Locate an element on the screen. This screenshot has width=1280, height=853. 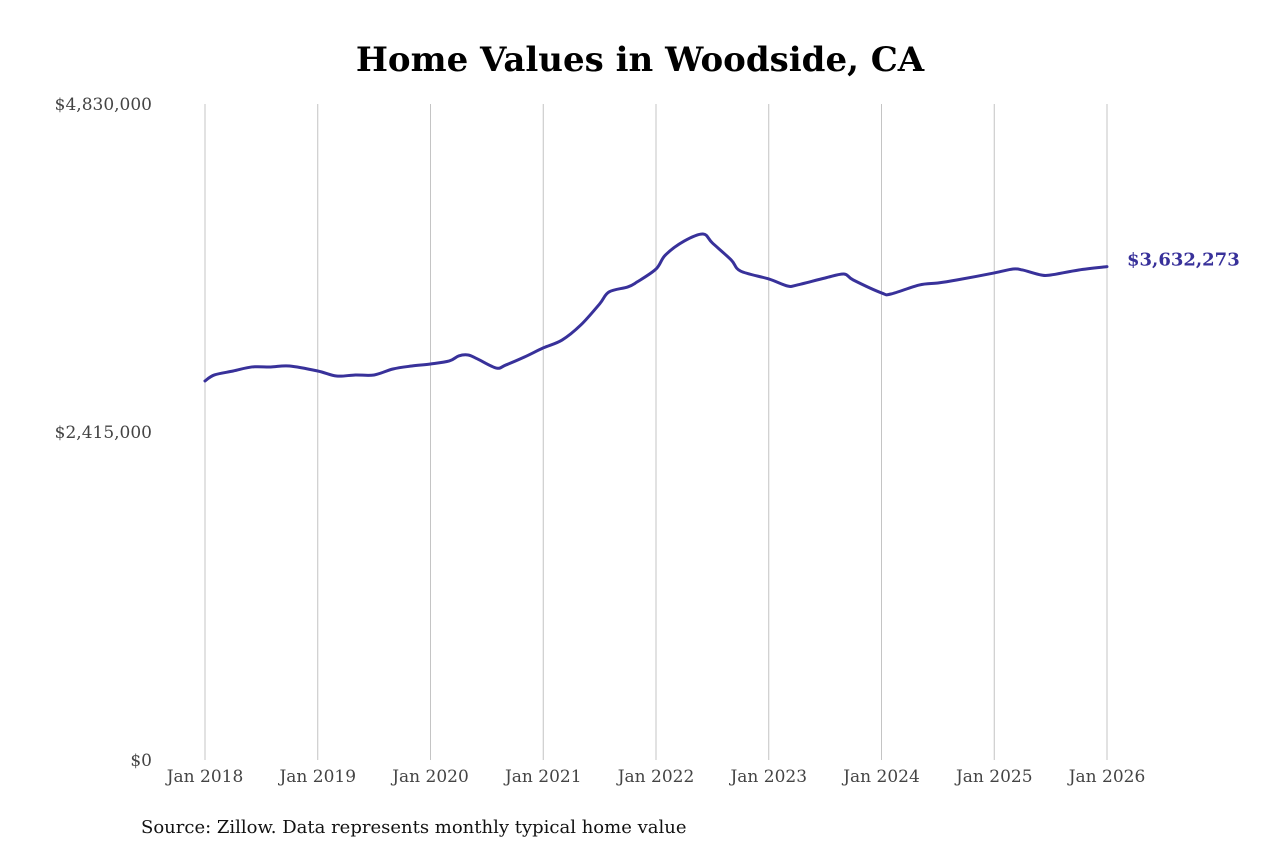
x-tick-label: Jan 2023 is located at coordinates (767, 777).